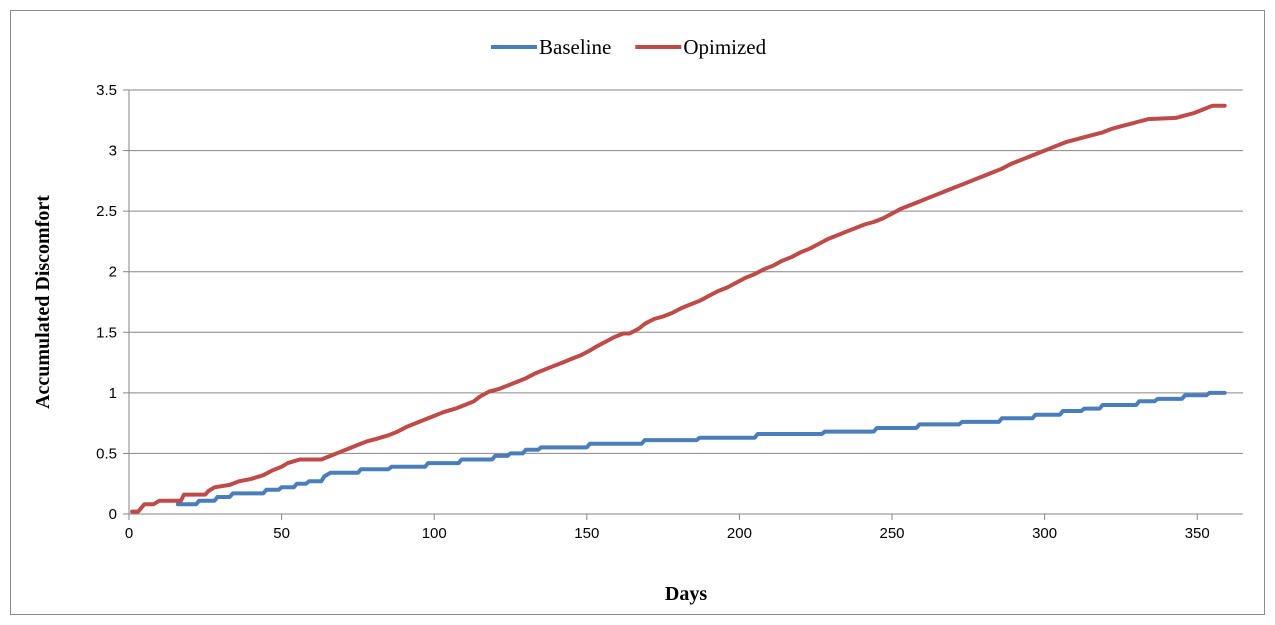  What do you see at coordinates (686, 594) in the screenshot?
I see `x-axis-title: Days` at bounding box center [686, 594].